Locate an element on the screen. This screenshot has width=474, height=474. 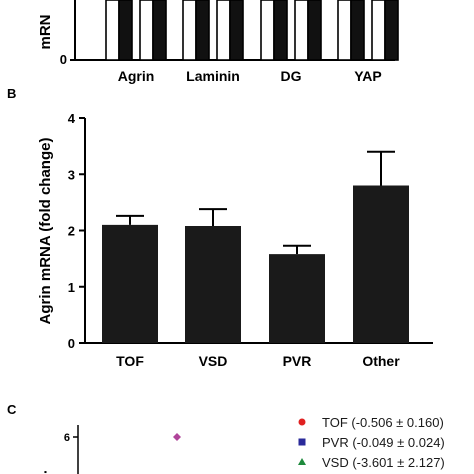
panel-a-category-label: YAP is located at coordinates (368, 76).